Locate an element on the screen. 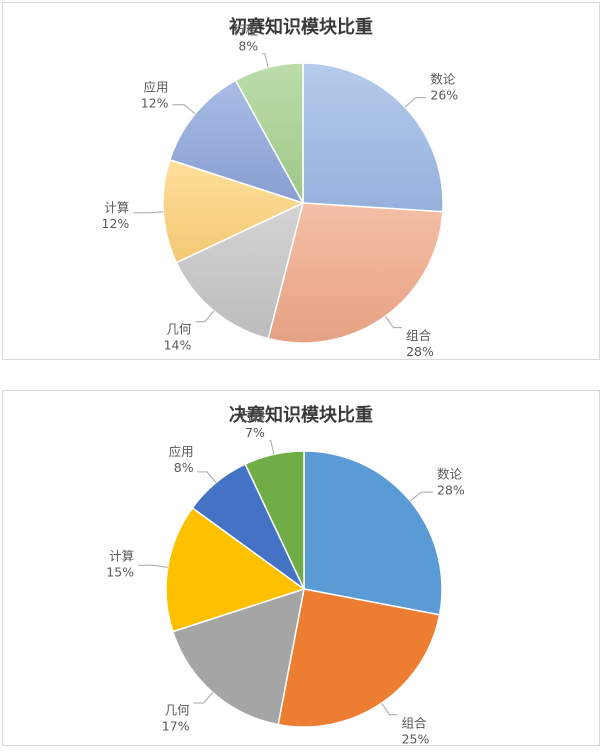 The width and height of the screenshot is (605, 753). slice-percent-label: 7% is located at coordinates (255, 432).